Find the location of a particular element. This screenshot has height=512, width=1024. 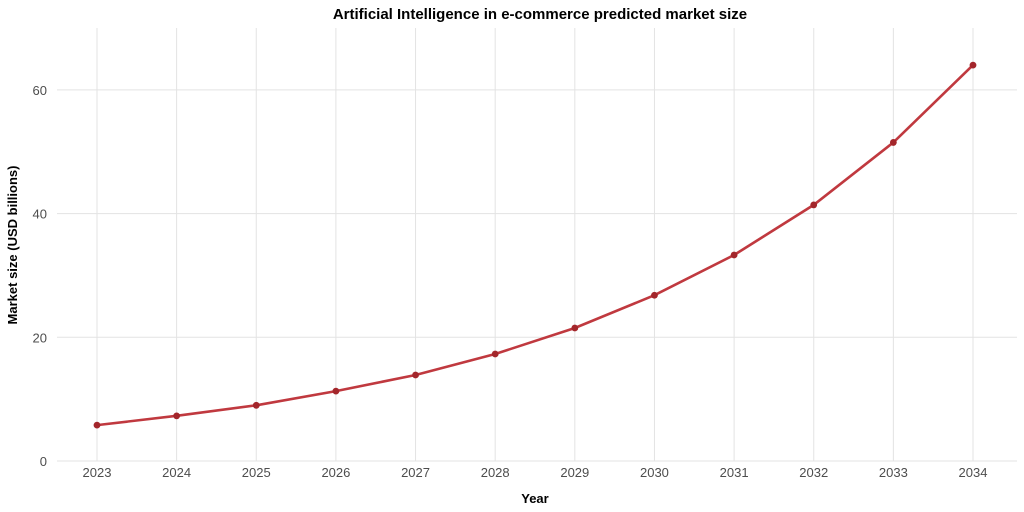

data-point-2024 is located at coordinates (177, 416).